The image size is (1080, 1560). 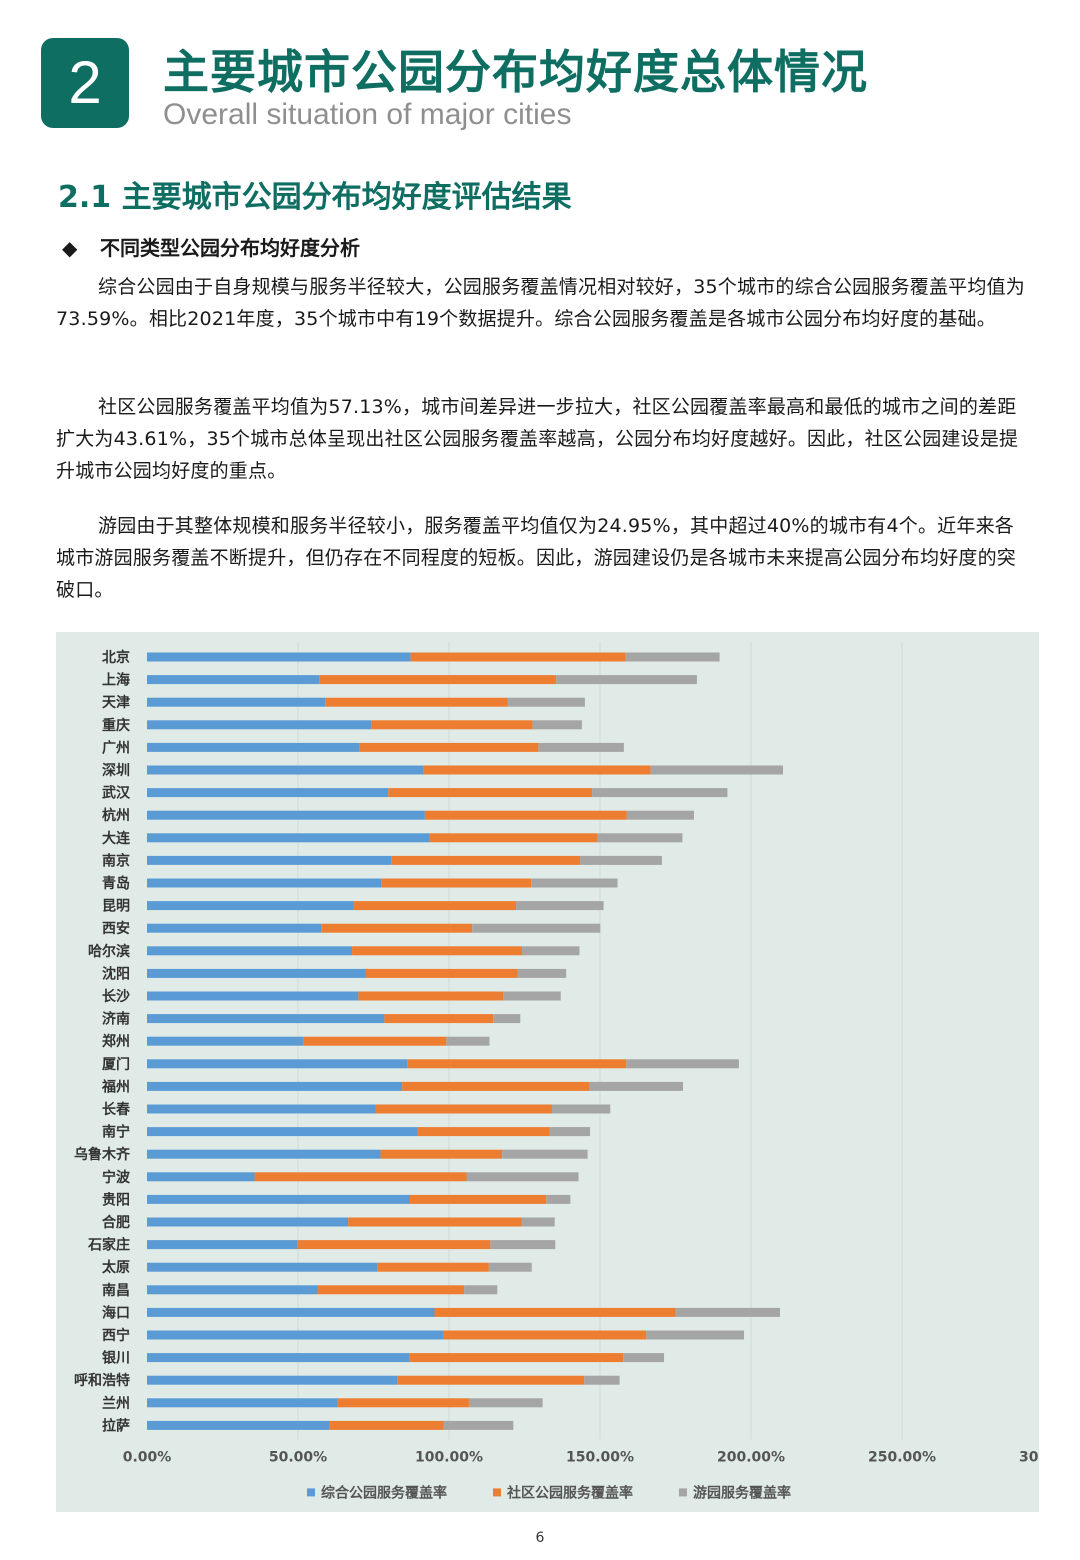 I want to click on x-tick-label: 200.00%, so click(x=751, y=1457).